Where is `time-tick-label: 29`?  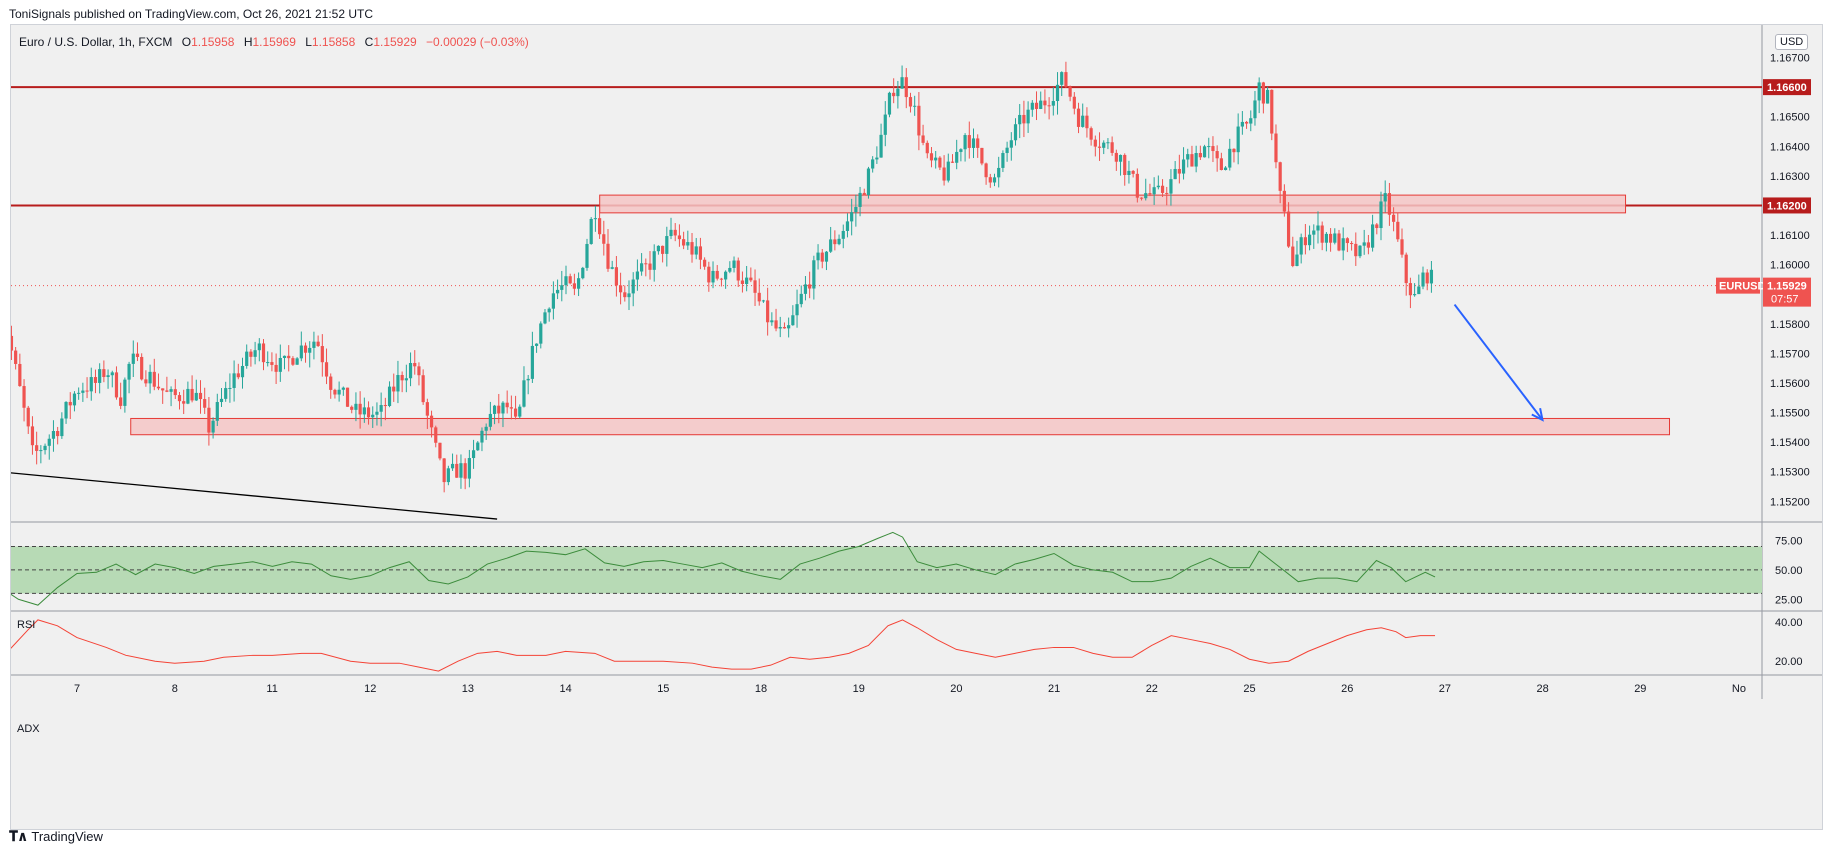 time-tick-label: 29 is located at coordinates (1640, 689).